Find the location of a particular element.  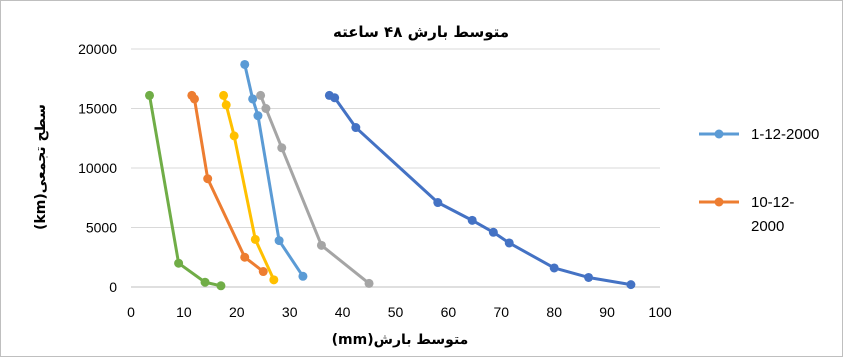

x-tick-label: 50 is located at coordinates (396, 312).